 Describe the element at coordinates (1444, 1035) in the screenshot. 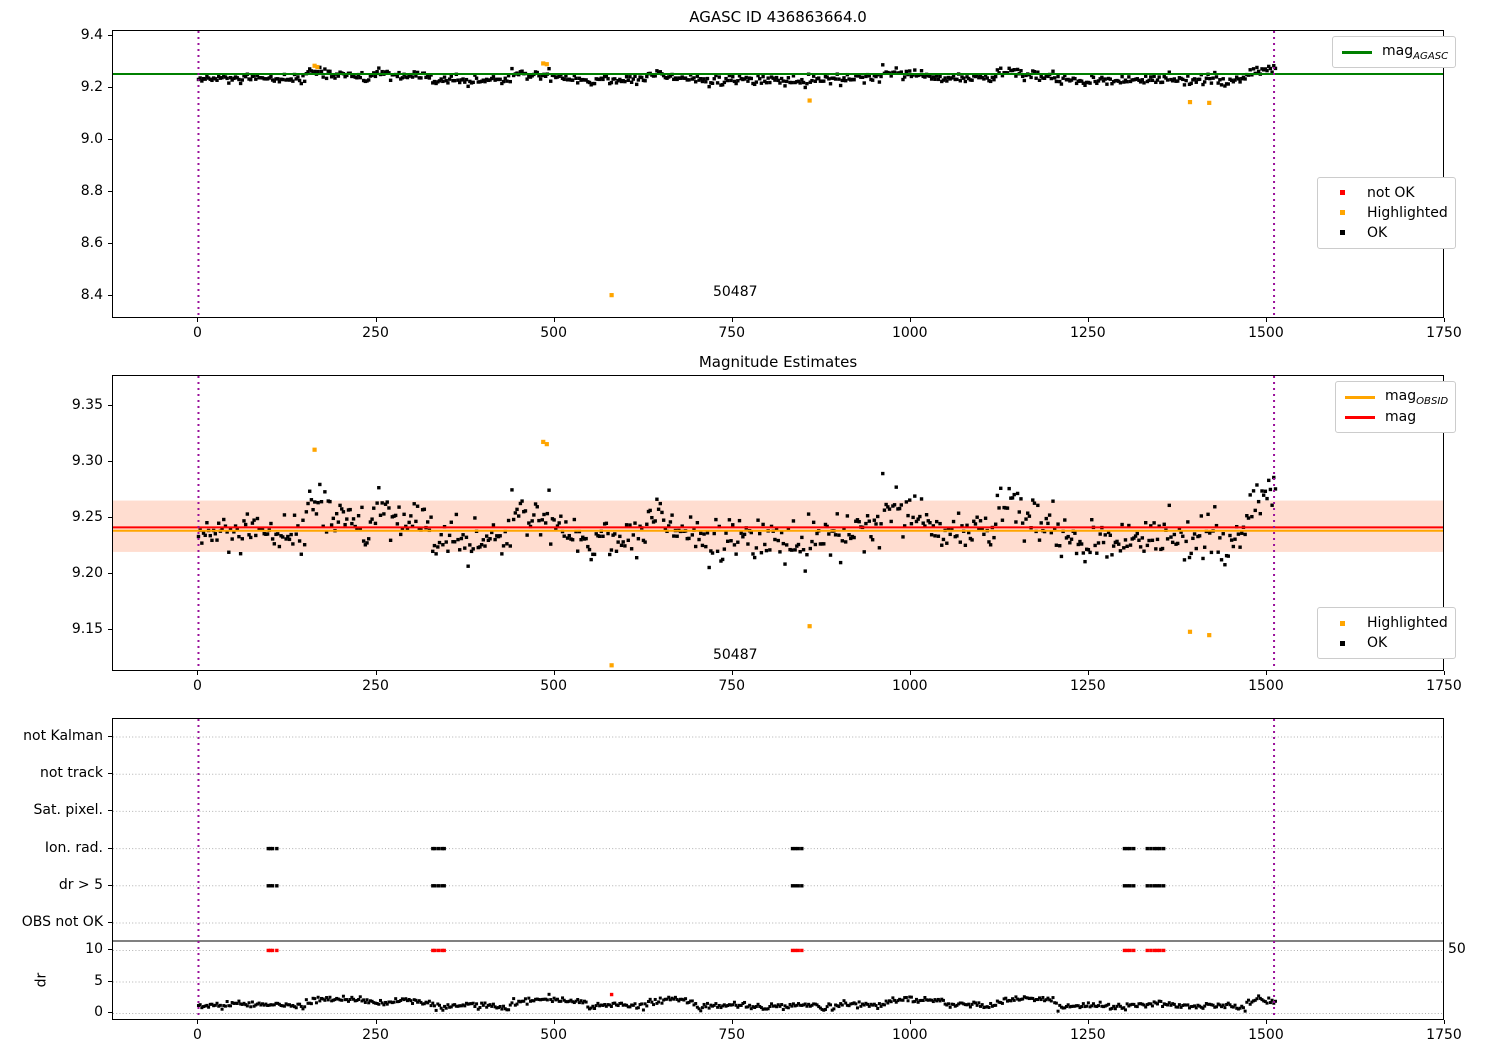

I see `panel-flags-xtick-1750: 1750` at that location.